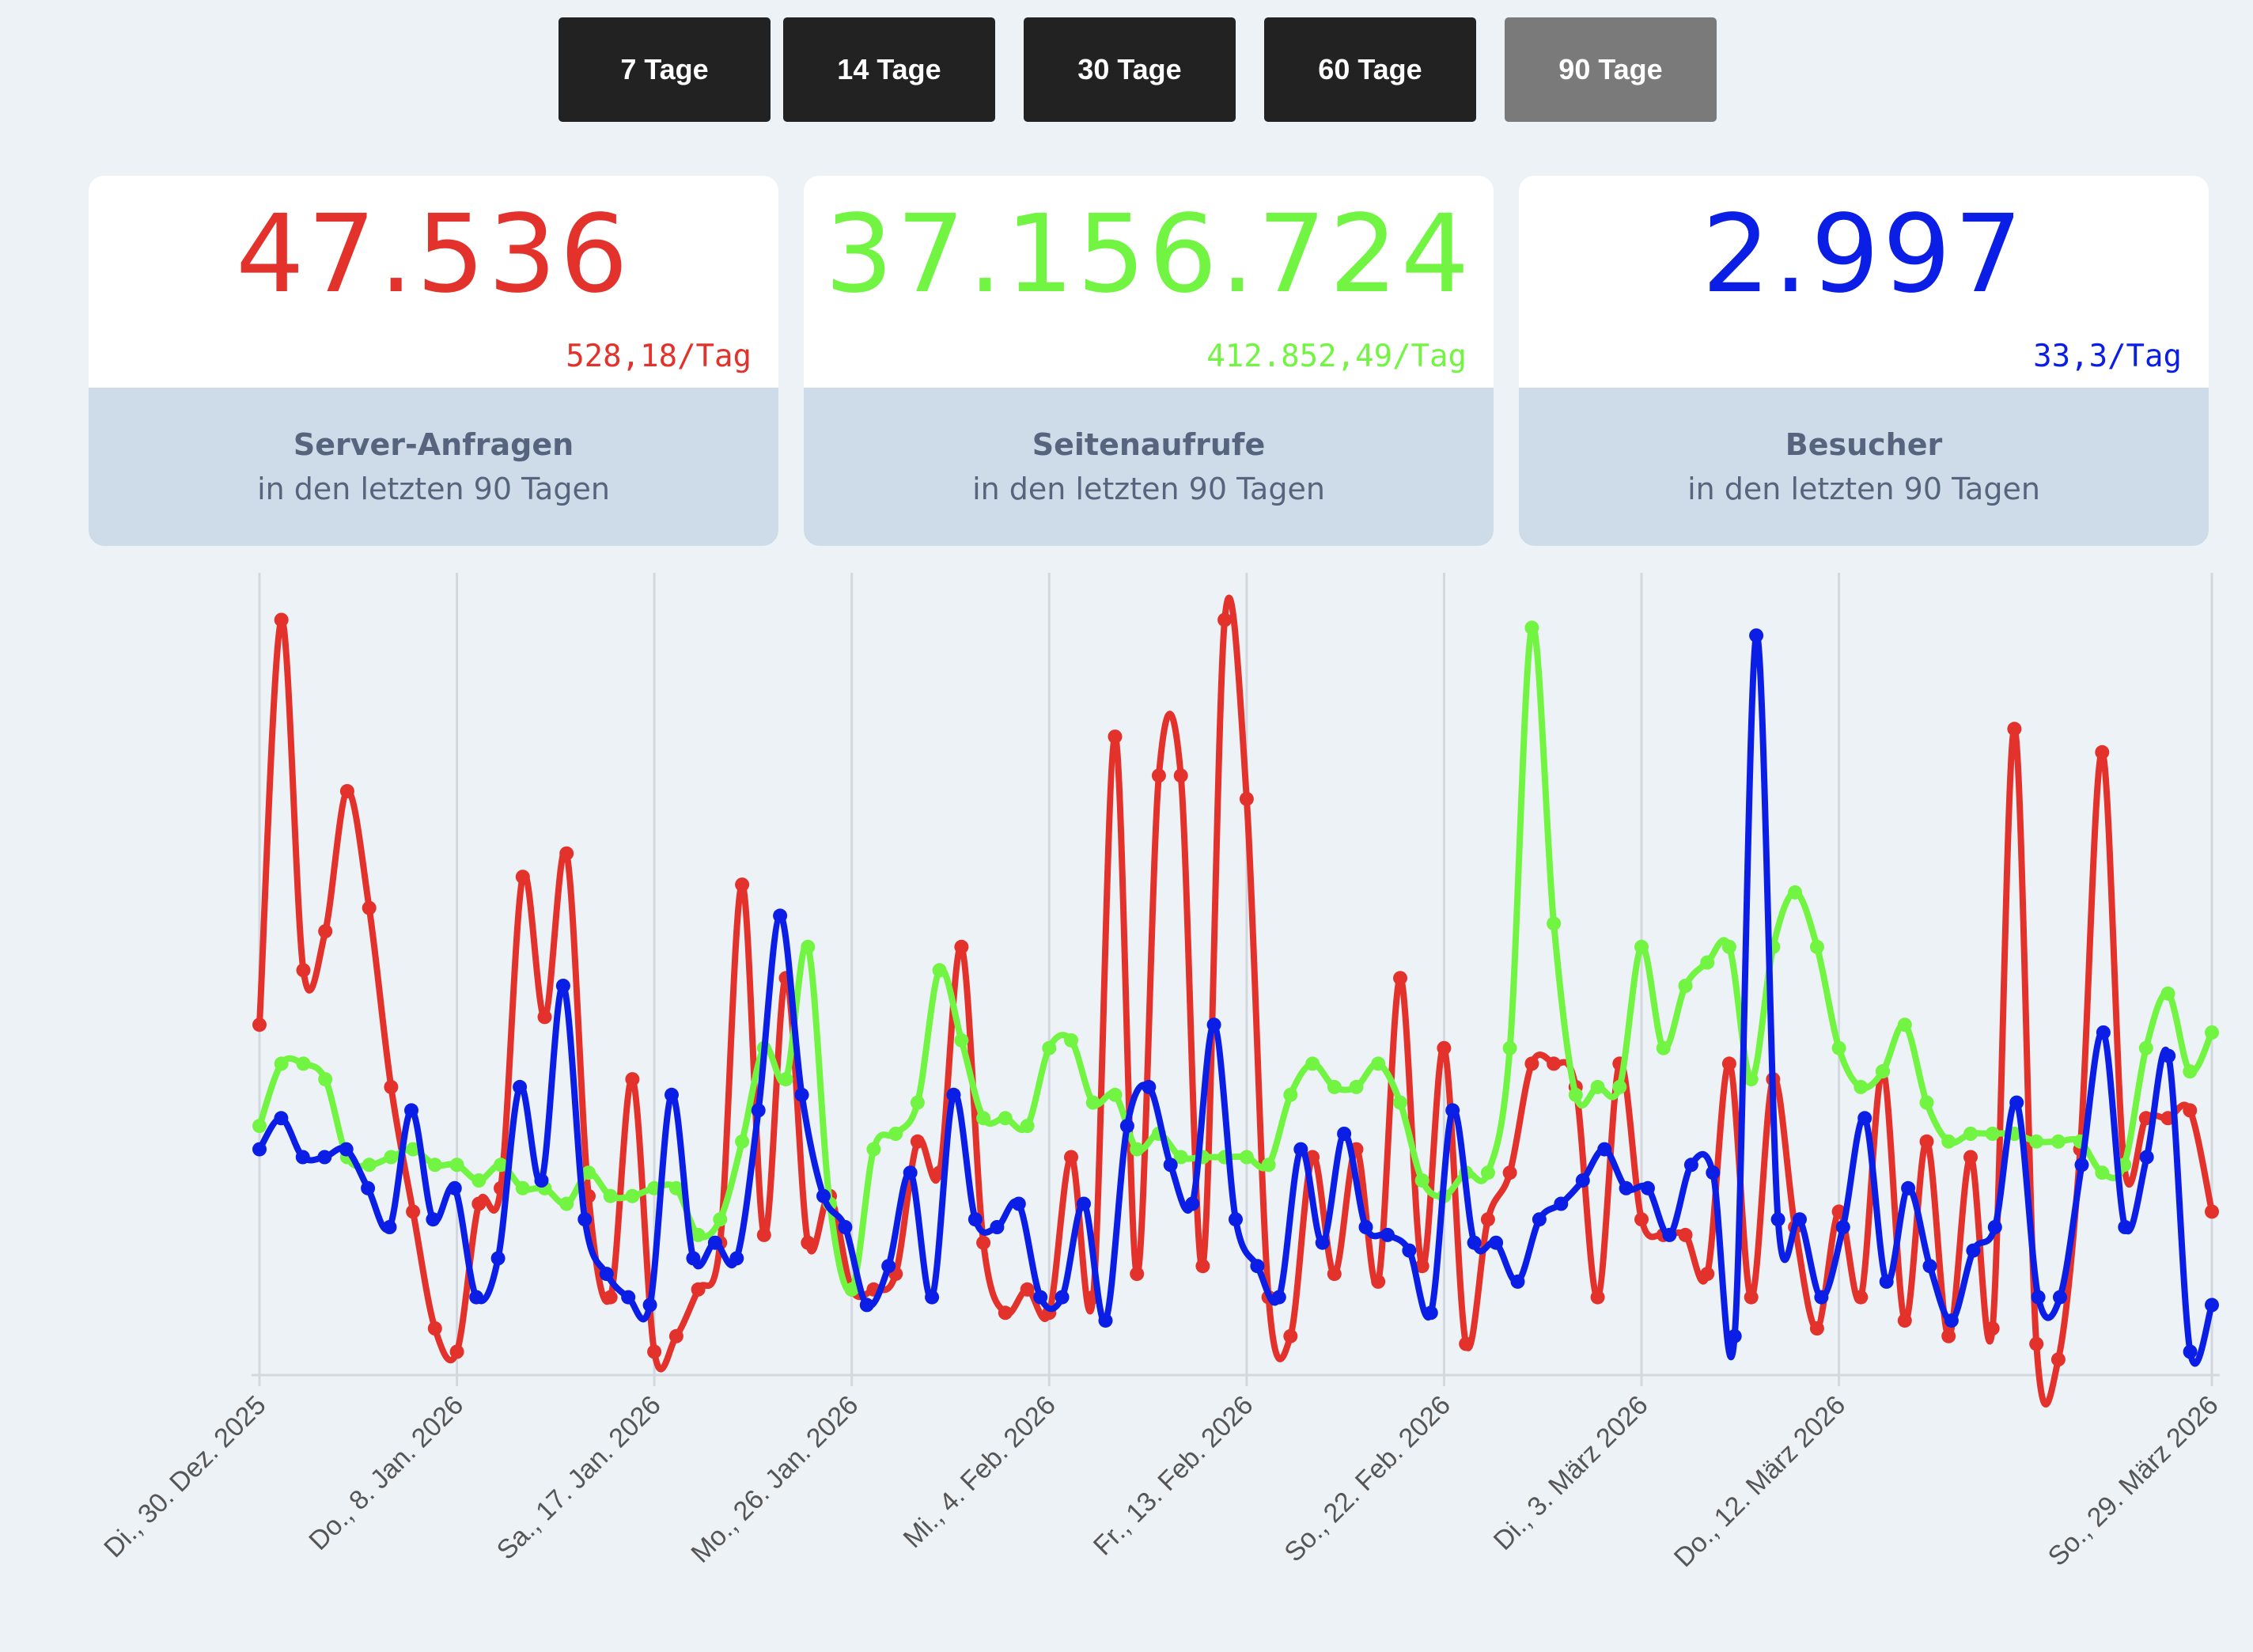  I want to click on x-tick-label: Mi., 4. Feb. 2026, so click(980, 1472).